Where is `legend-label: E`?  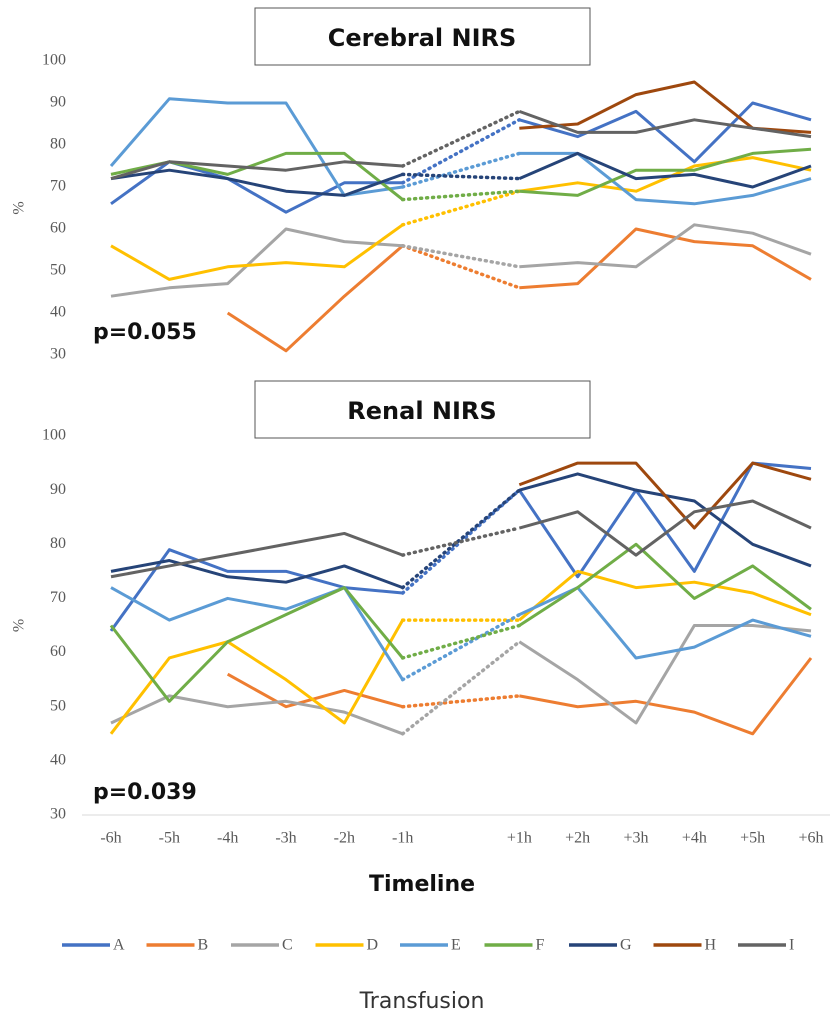
legend-label: E is located at coordinates (456, 945).